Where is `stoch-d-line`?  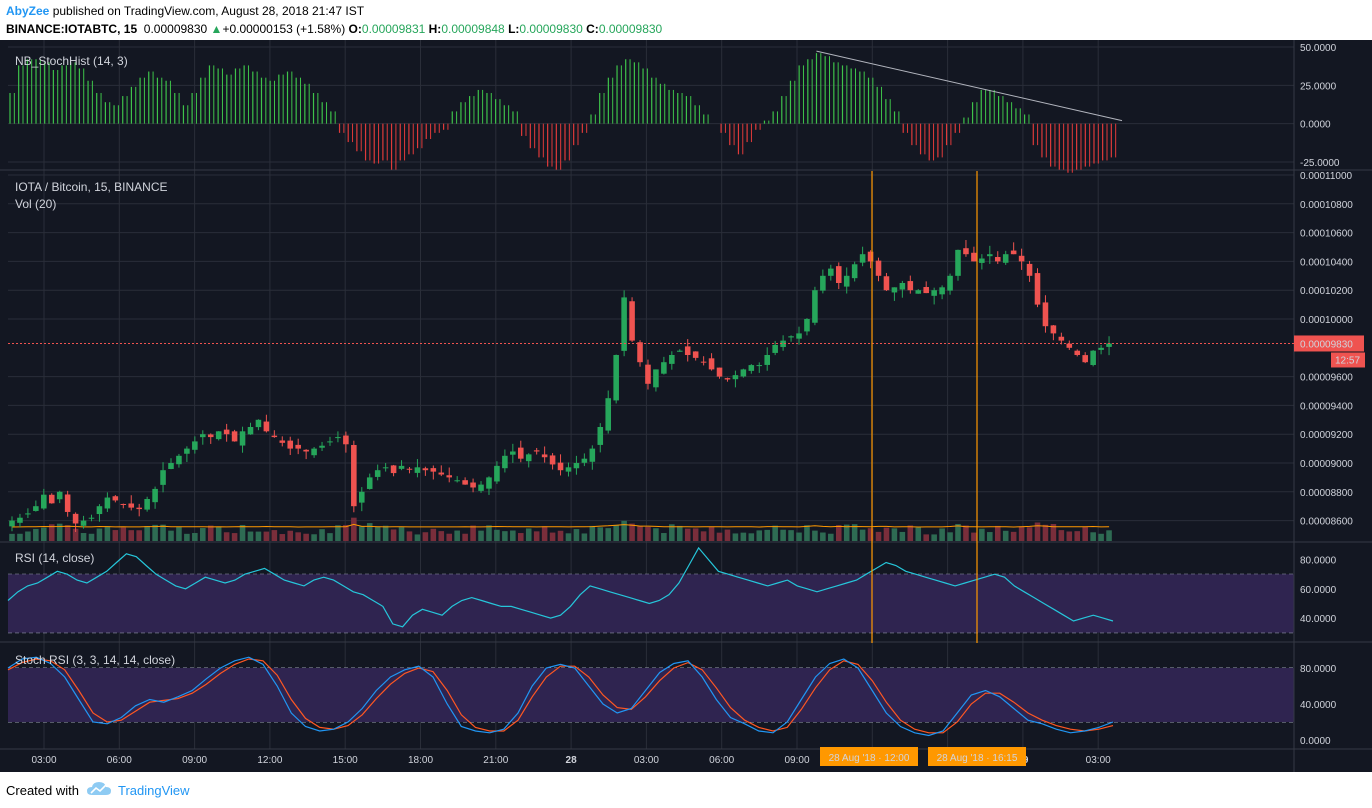
stoch-d-line is located at coordinates (560, 696).